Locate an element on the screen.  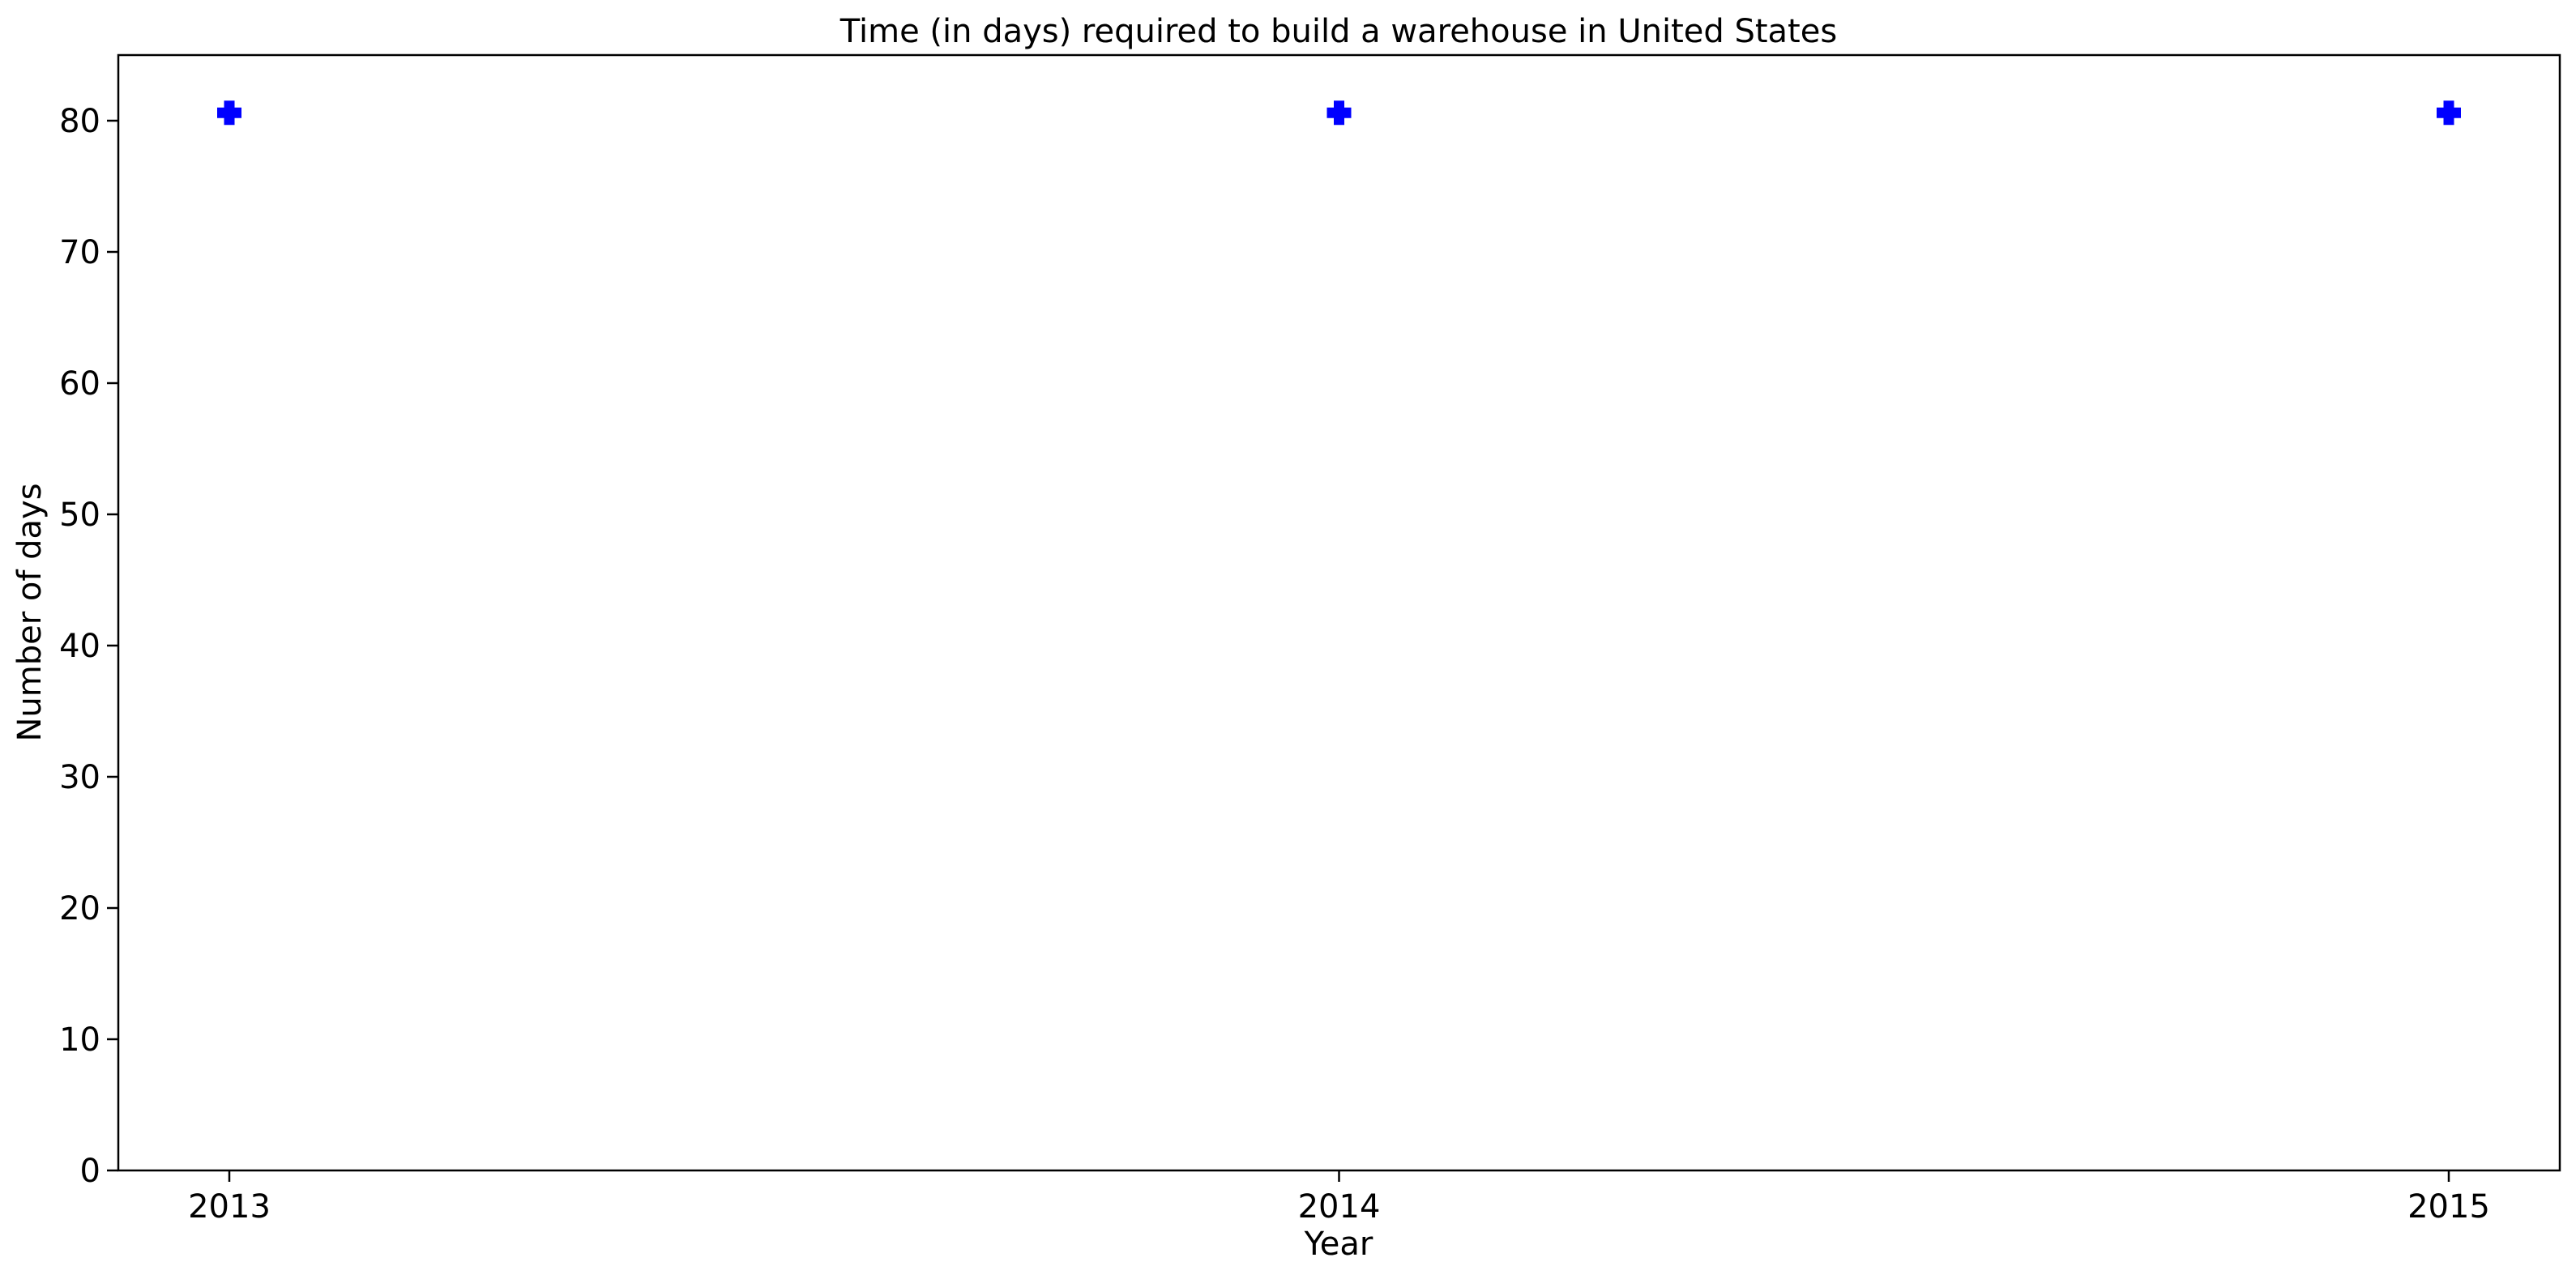
x-tick-label: 2013 is located at coordinates (229, 1207).